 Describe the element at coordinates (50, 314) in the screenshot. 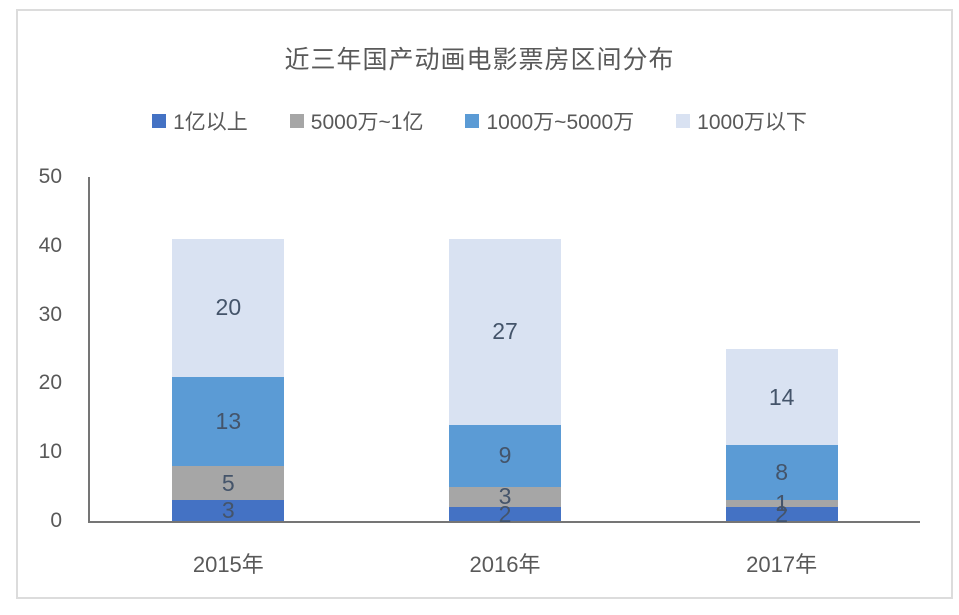

I see `y-tick-label: 30` at that location.